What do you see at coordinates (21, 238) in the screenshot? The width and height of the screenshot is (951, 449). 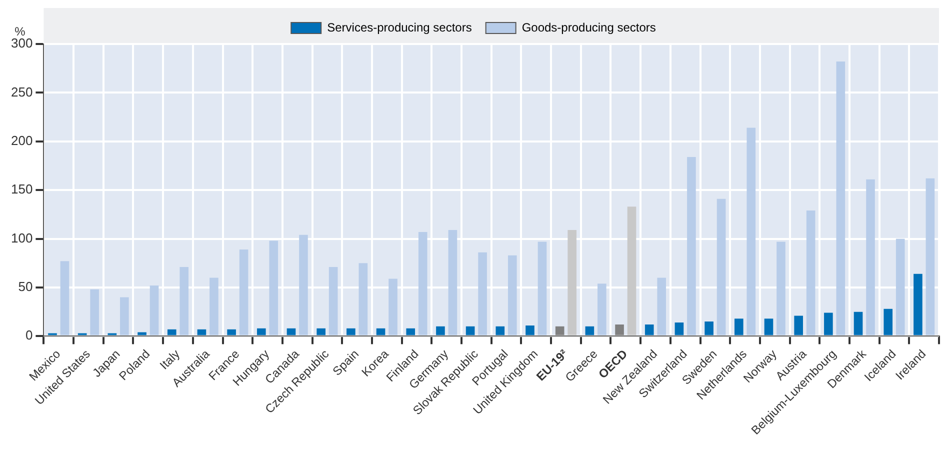 I see `y-tick-label: 100` at bounding box center [21, 238].